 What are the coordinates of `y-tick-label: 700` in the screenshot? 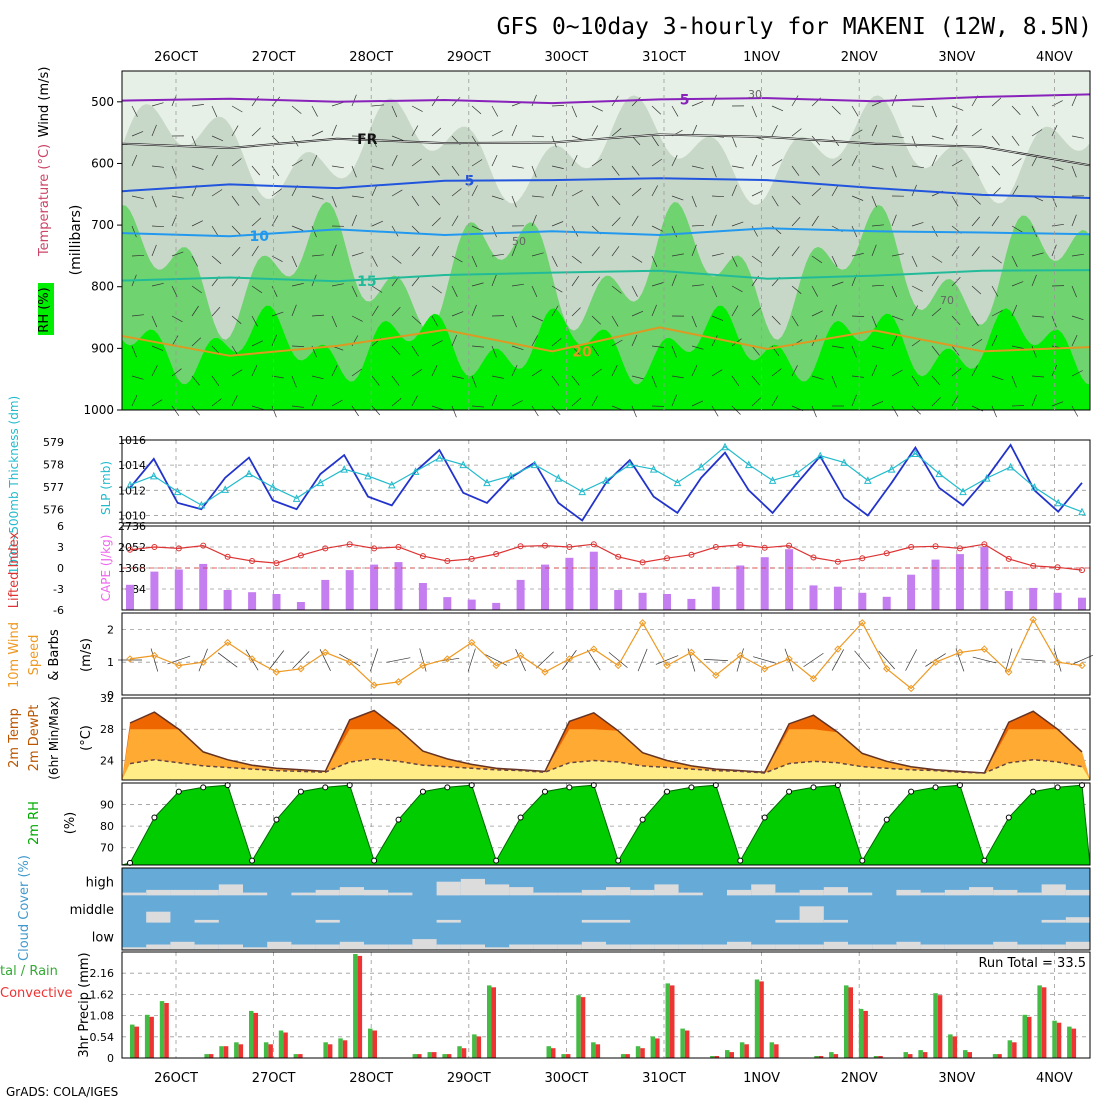 It's located at (102, 225).